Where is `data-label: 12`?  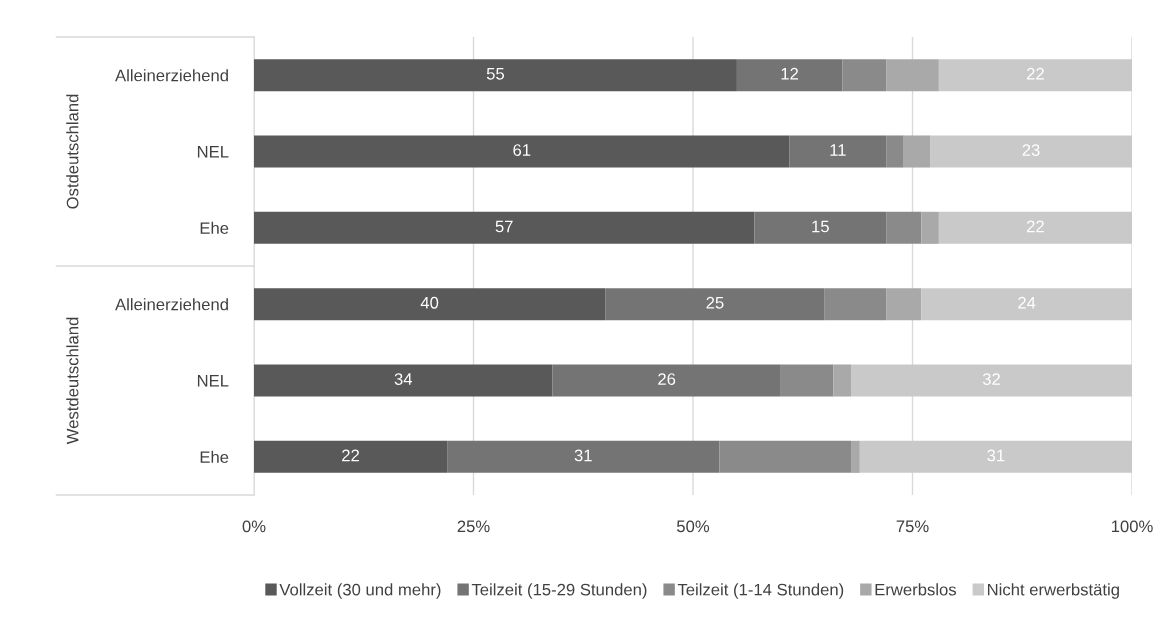 data-label: 12 is located at coordinates (790, 73).